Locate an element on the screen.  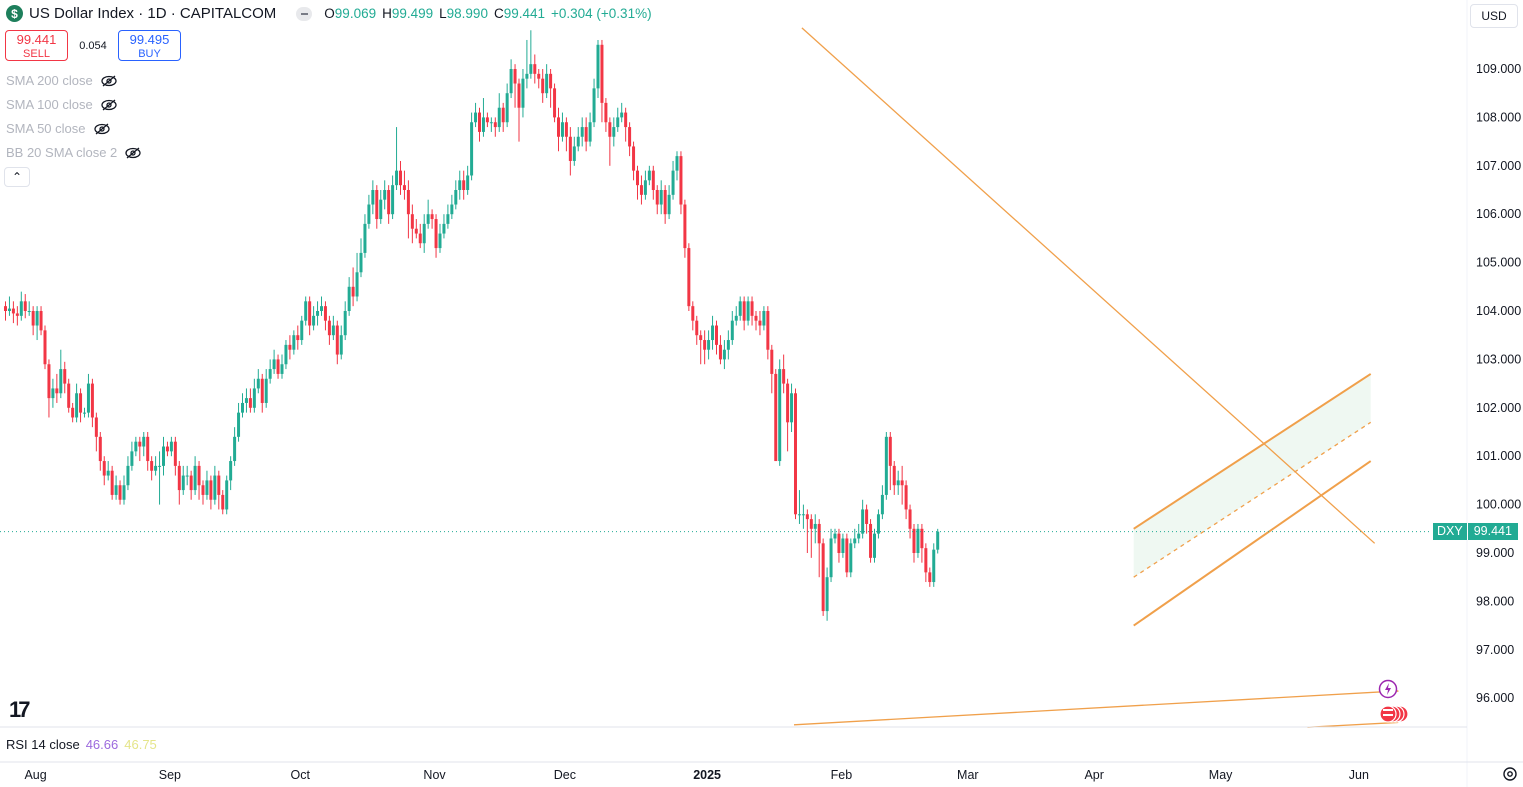
last-price-tag: DXY 99.441 is located at coordinates (1475, 531).